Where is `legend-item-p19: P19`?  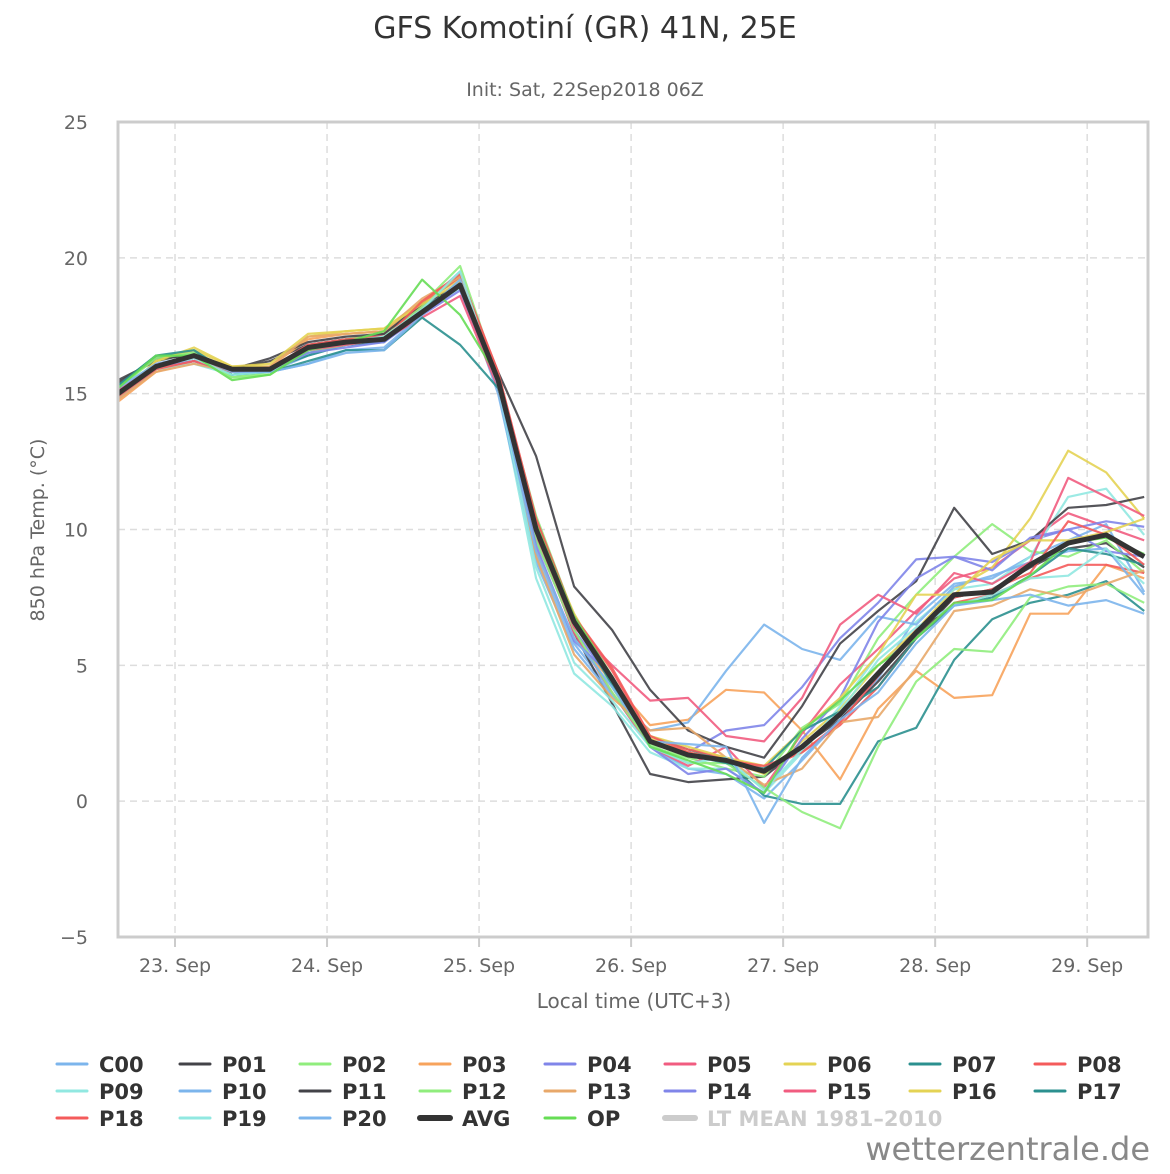
legend-item-p19: P19 is located at coordinates (222, 1119).